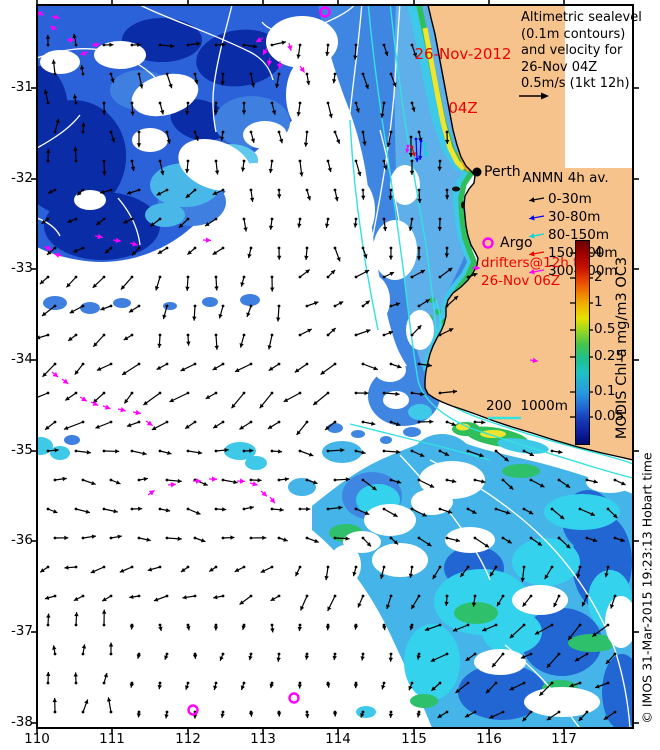 Image resolution: width=660 pixels, height=750 pixels. What do you see at coordinates (598, 302) in the screenshot?
I see `colorbar-tick-label: 1` at bounding box center [598, 302].